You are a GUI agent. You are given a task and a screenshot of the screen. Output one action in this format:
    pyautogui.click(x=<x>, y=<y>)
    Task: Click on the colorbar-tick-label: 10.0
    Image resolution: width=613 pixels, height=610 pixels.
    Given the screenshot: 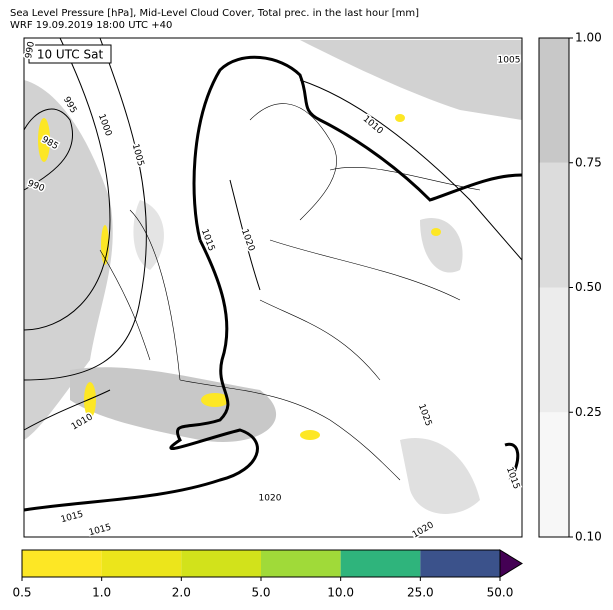 What is the action you would take?
    pyautogui.click(x=340, y=593)
    